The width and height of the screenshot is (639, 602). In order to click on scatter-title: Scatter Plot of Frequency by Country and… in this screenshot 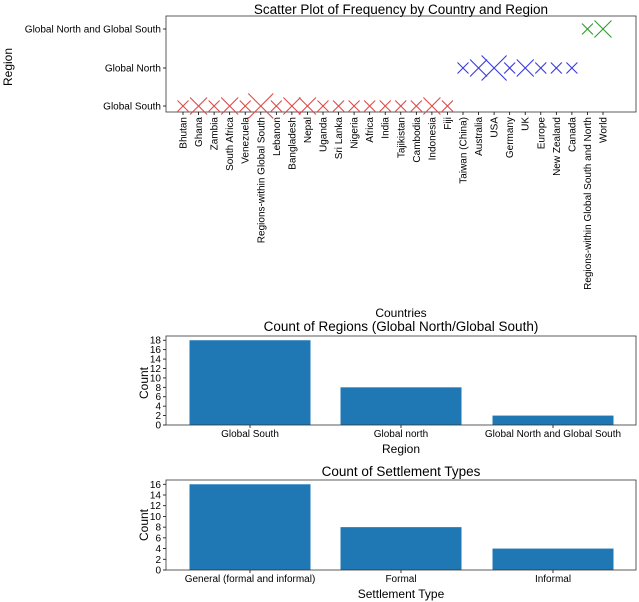, I will do `click(401, 9)`.